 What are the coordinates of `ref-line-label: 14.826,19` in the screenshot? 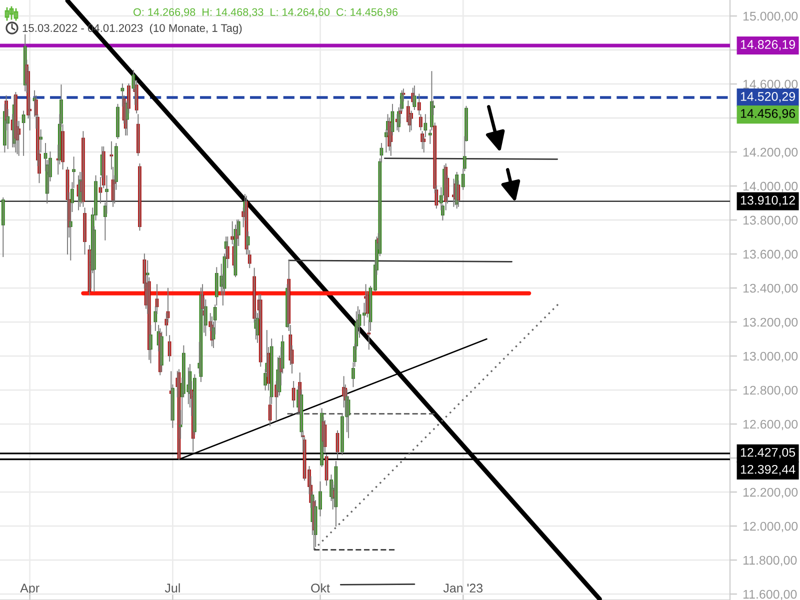 It's located at (768, 45).